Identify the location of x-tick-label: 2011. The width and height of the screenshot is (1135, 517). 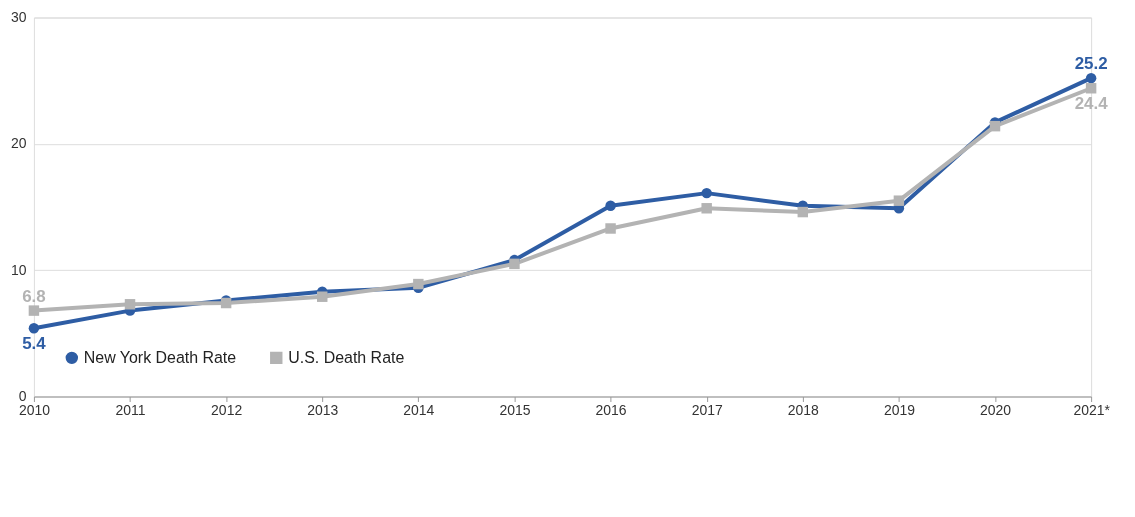
(130, 409).